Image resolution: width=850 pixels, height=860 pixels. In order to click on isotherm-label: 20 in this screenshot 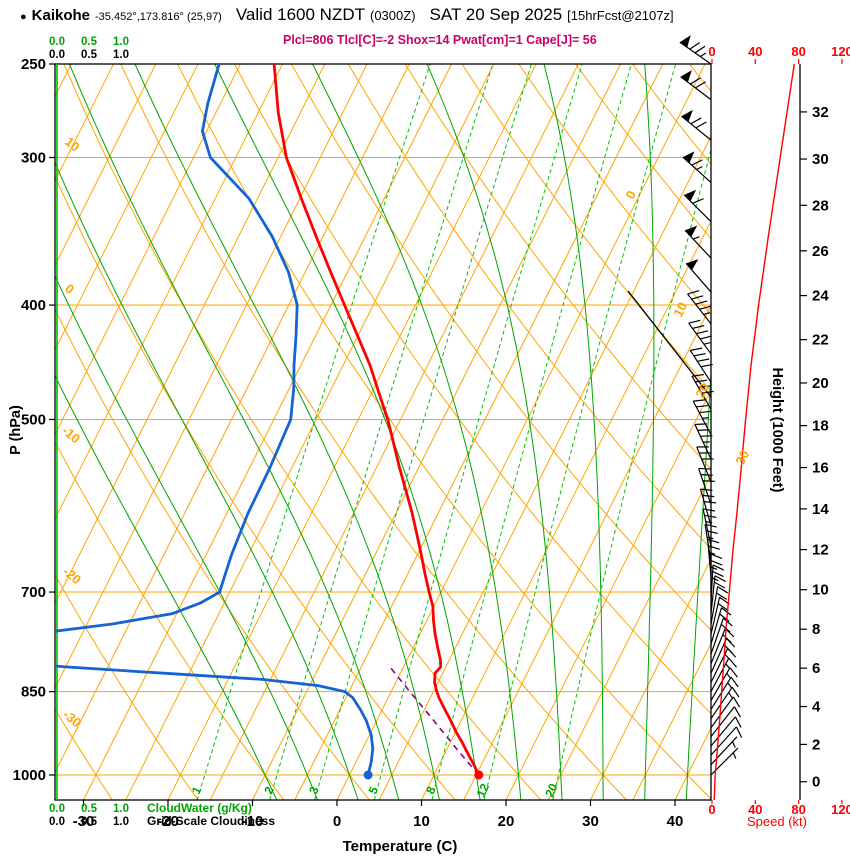, I will do `click(702, 391)`.